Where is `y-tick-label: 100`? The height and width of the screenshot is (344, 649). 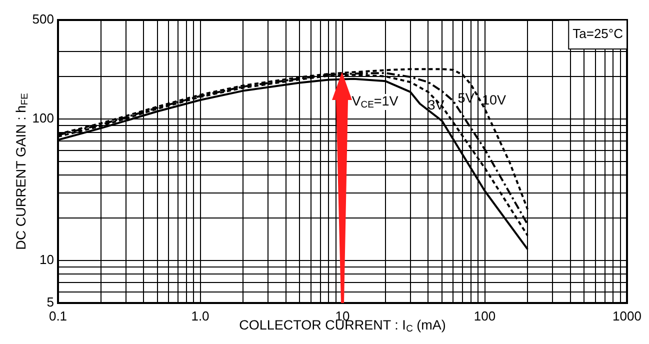 y-tick-label: 100 is located at coordinates (43, 118).